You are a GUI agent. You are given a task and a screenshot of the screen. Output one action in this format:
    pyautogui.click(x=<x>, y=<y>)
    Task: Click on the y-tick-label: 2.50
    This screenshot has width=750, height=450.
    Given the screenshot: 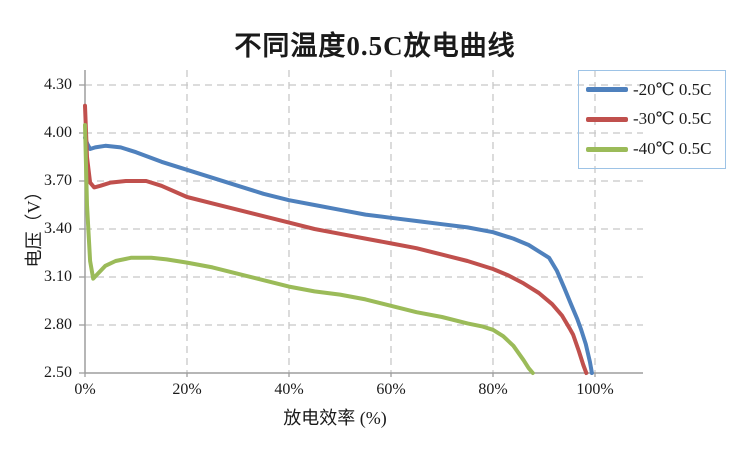 What is the action you would take?
    pyautogui.click(x=58, y=372)
    